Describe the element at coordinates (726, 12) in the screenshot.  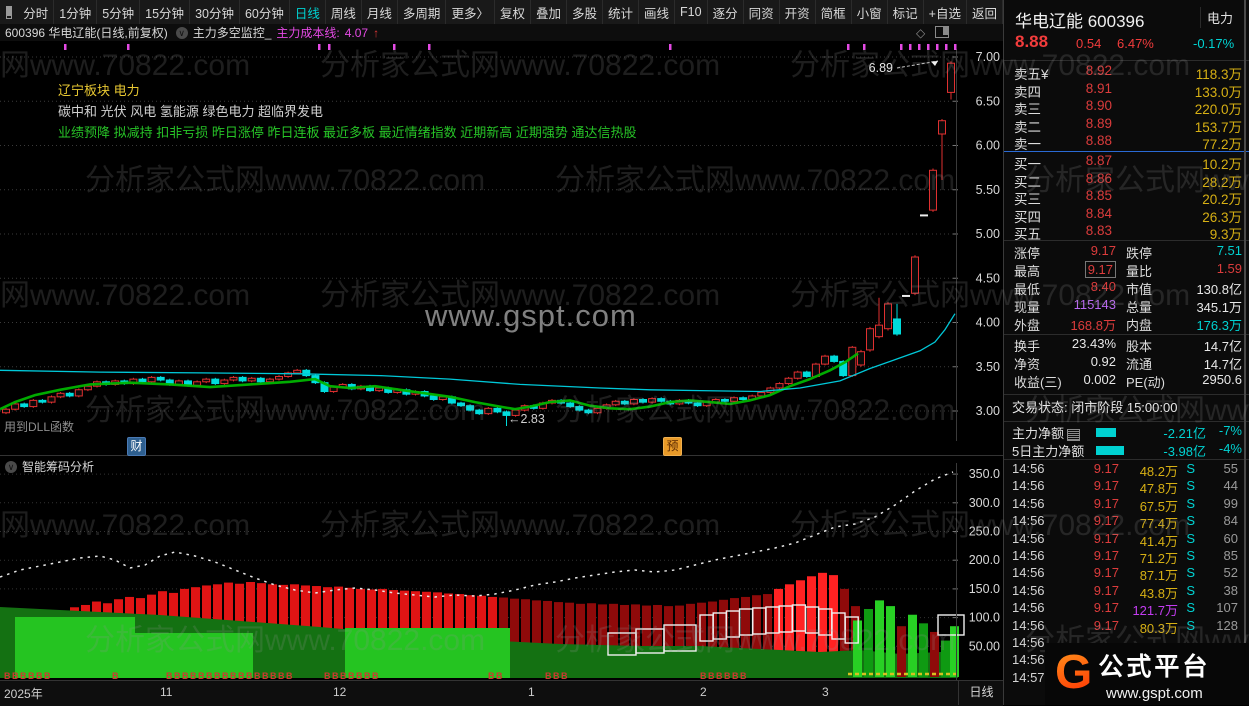
I see `menu-item-逐分: 逐分` at that location.